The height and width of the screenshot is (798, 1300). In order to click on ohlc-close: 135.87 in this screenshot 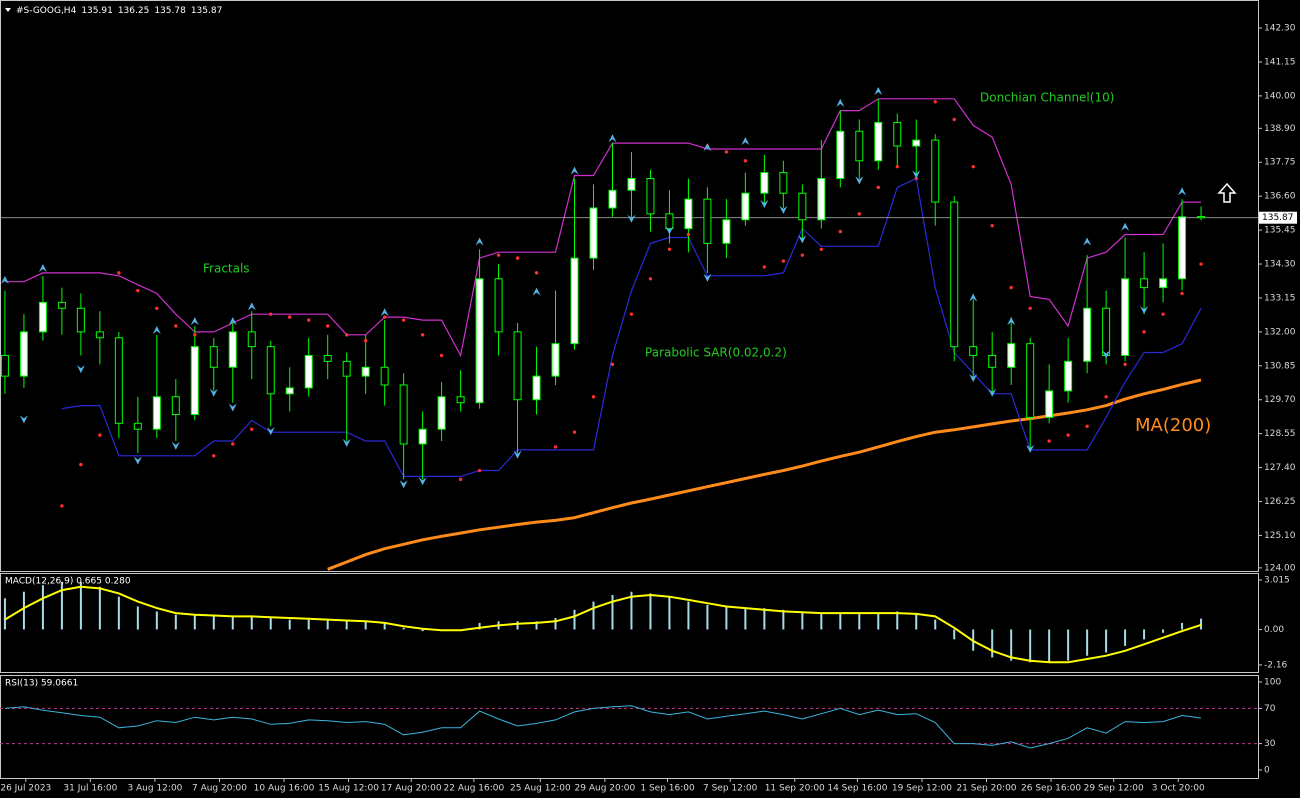, I will do `click(207, 11)`.